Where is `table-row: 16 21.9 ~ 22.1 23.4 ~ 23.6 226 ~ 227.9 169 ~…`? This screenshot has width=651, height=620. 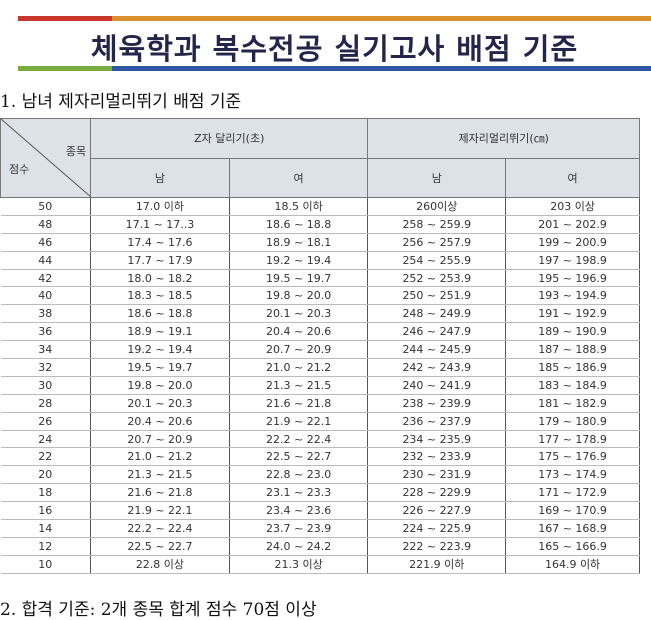
table-row: 16 21.9 ~ 22.1 23.4 ~ 23.6 226 ~ 227.9 169 ~… is located at coordinates (320, 511).